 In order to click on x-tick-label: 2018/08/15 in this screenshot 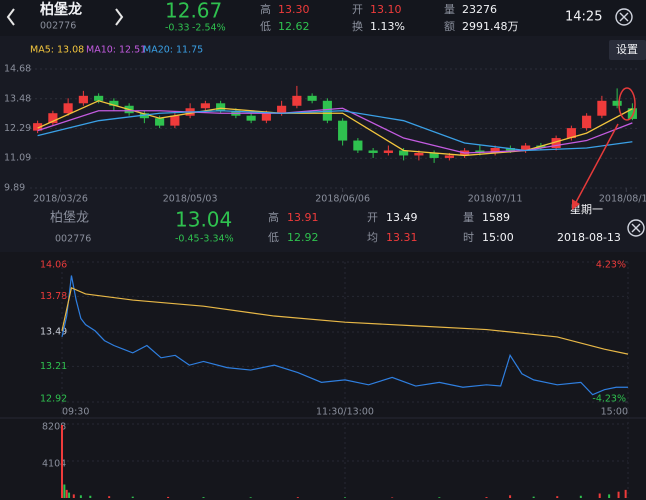, I will do `click(622, 199)`.